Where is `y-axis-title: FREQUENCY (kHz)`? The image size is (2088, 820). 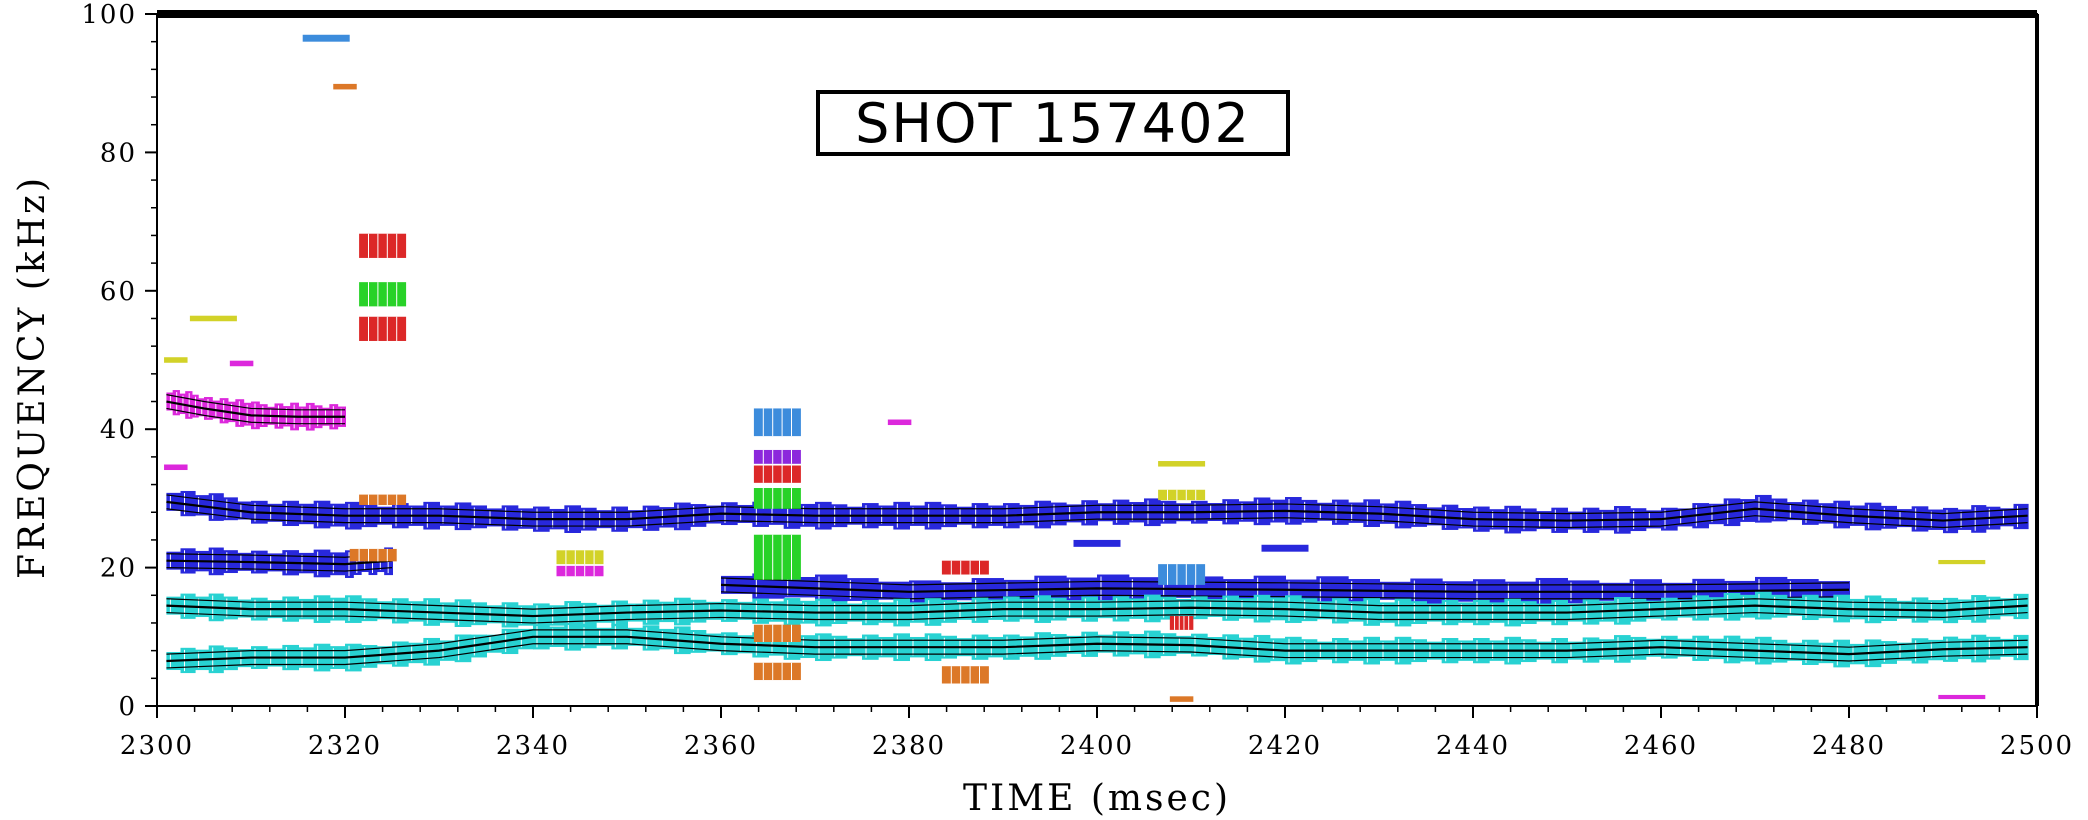 y-axis-title: FREQUENCY (kHz) is located at coordinates (32, 377).